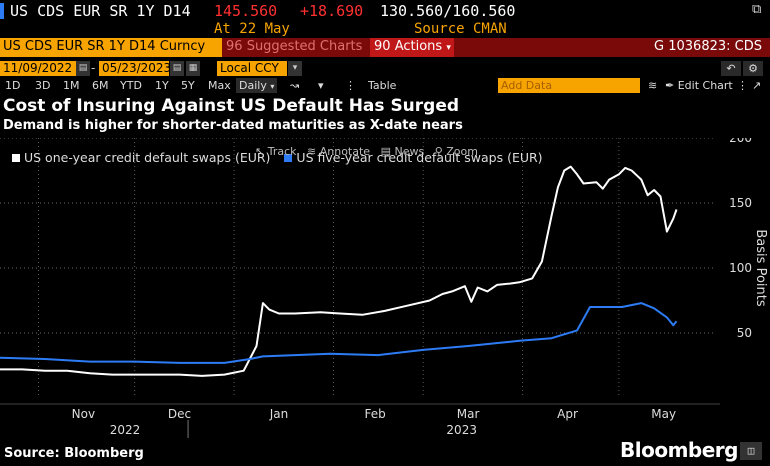 This screenshot has width=770, height=466. I want to click on y-axis-label: Basis Points, so click(760, 267).